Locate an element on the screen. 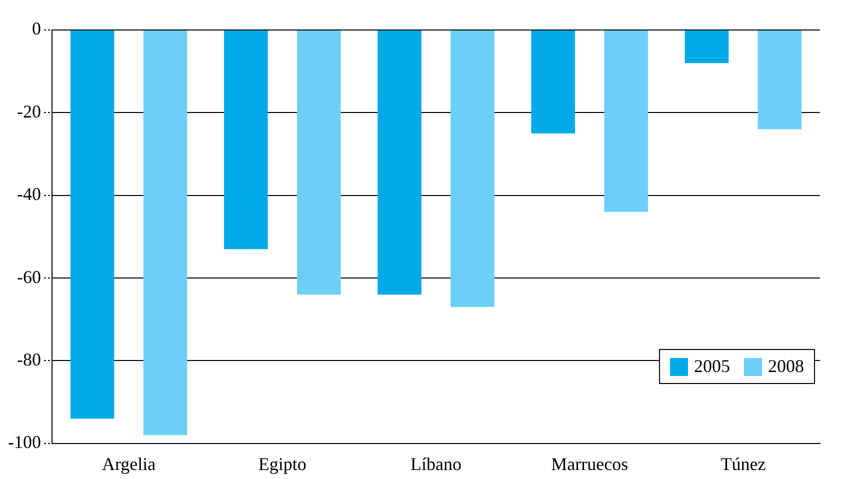 The image size is (845, 479). legend-label: 2008 is located at coordinates (786, 366).